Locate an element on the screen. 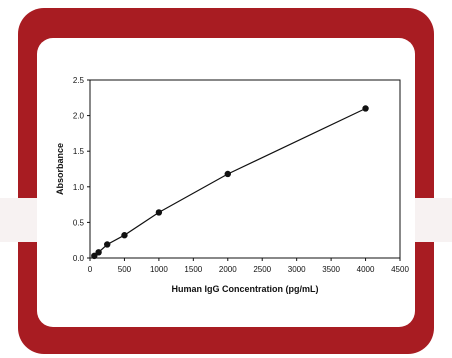 This screenshot has width=452, height=358. y-tick-label: 0.0 is located at coordinates (79, 258).